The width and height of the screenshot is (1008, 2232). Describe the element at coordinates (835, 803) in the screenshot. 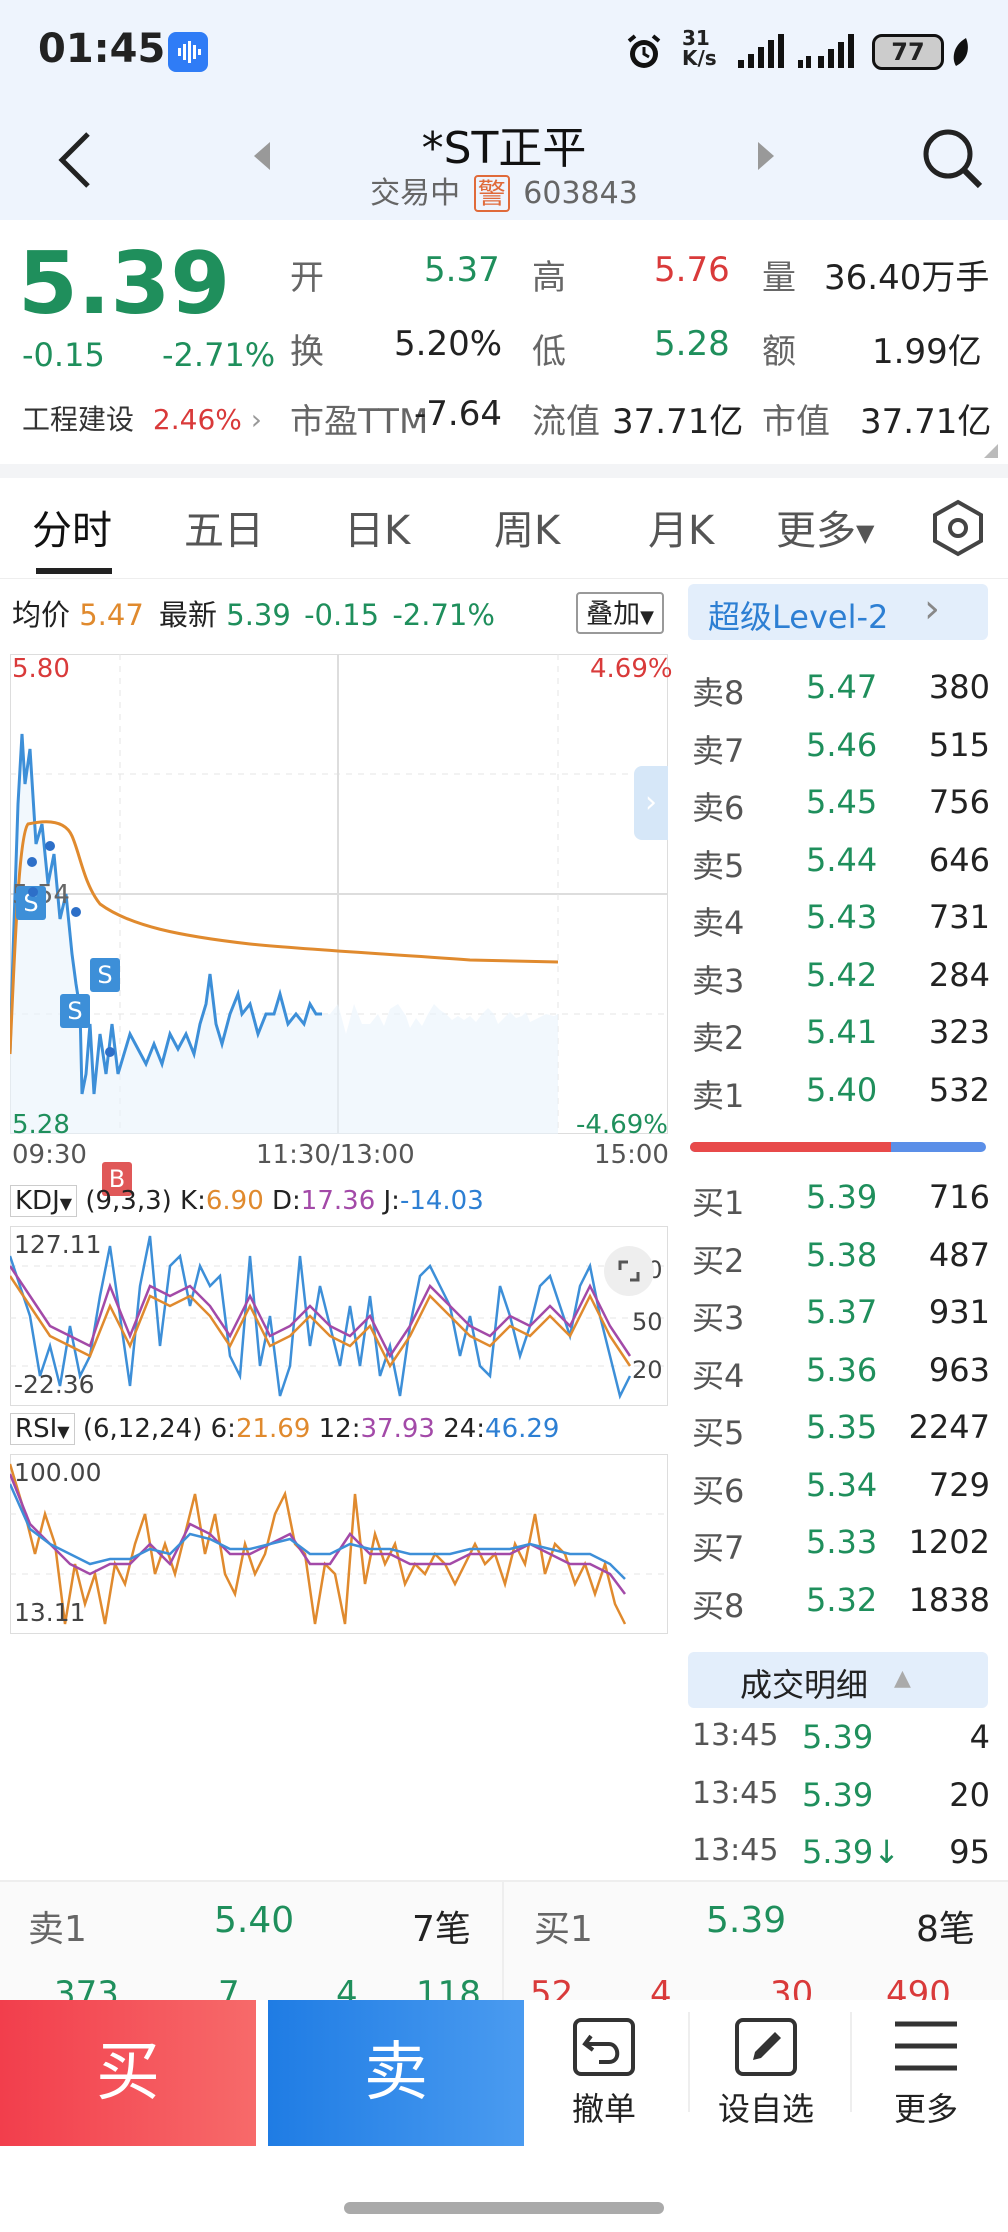

I see `order-row: 卖6 5.45 756` at that location.